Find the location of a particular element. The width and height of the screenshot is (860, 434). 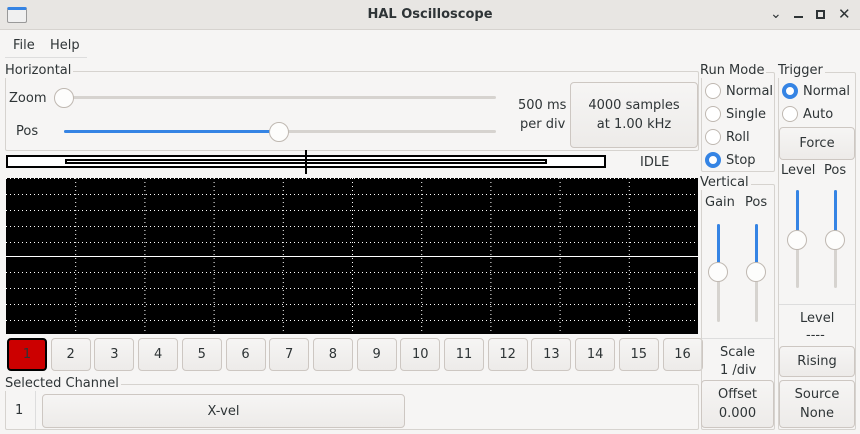

selected-channel-label: Selected Channel is located at coordinates (63, 383).